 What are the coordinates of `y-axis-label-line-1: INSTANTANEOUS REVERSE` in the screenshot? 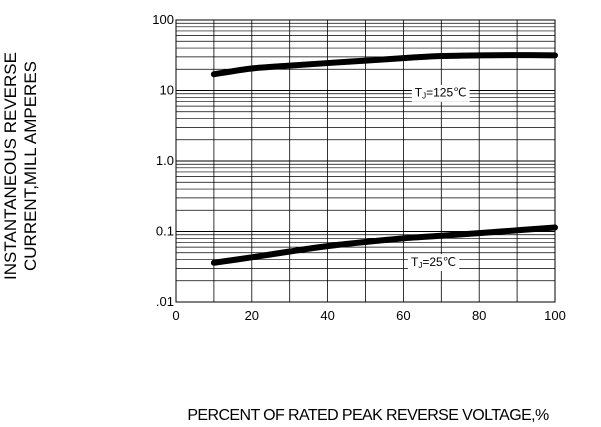 It's located at (10, 166).